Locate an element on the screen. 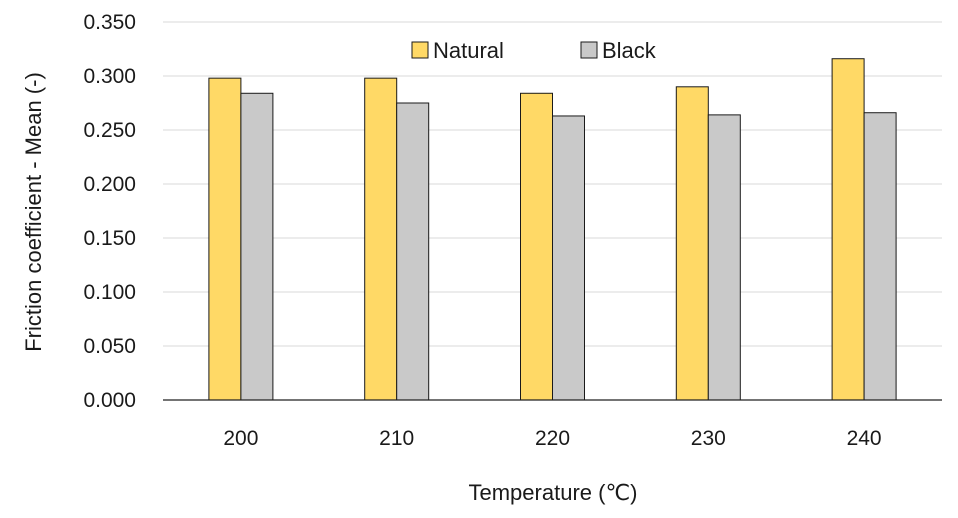  y-tick-label: 0.100 is located at coordinates (109, 292).